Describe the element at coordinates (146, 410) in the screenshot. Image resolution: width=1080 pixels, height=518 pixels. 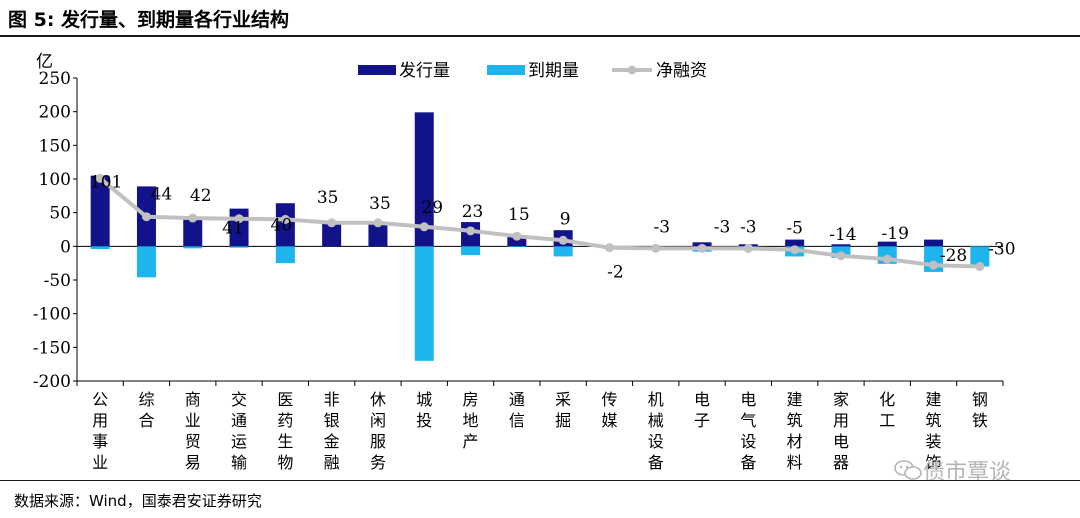
I see `x-category-label: 综合` at that location.